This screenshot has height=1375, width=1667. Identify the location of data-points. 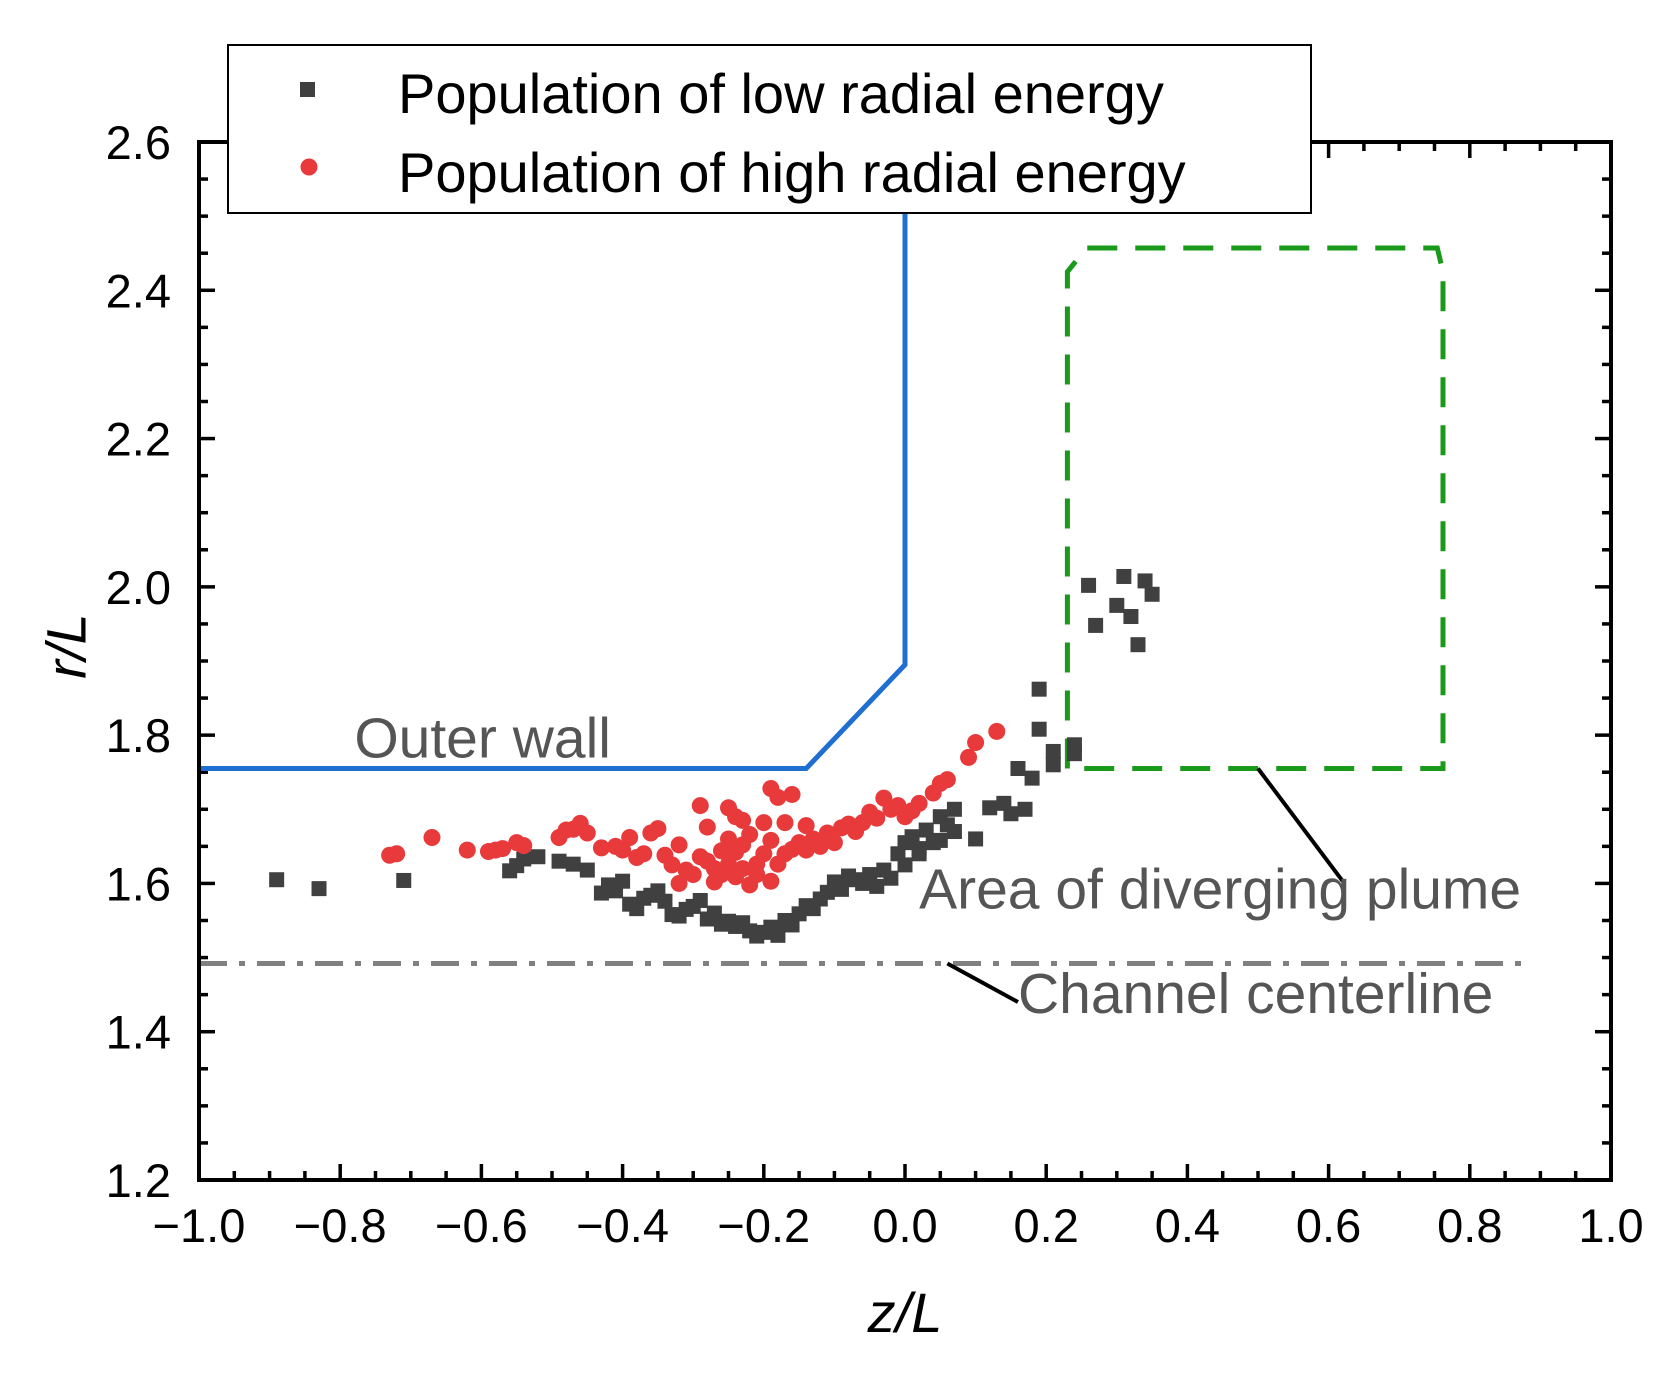
(714, 756).